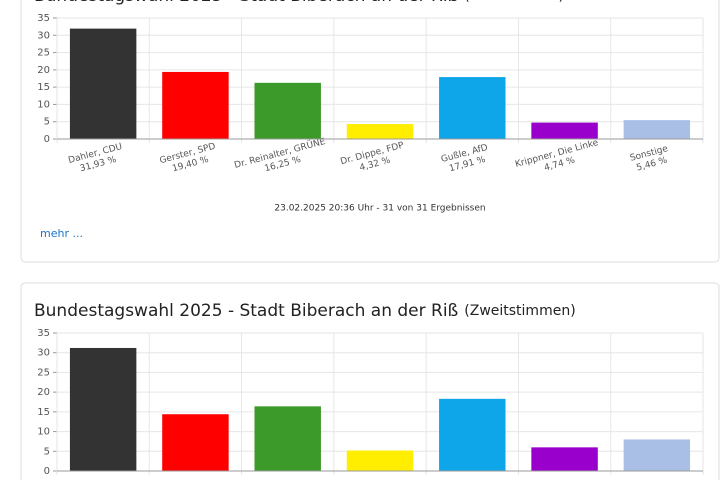 The height and width of the screenshot is (480, 720). What do you see at coordinates (519, 311) in the screenshot?
I see `title-sub: (Zweitstimmen)` at bounding box center [519, 311].